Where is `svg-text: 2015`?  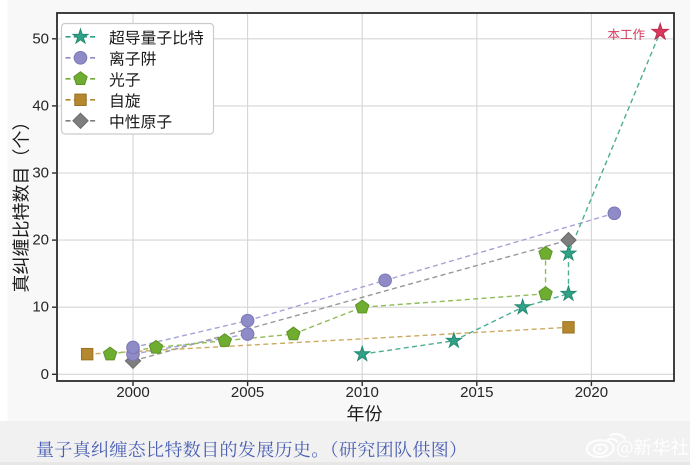 svg-text: 2015 is located at coordinates (476, 392).